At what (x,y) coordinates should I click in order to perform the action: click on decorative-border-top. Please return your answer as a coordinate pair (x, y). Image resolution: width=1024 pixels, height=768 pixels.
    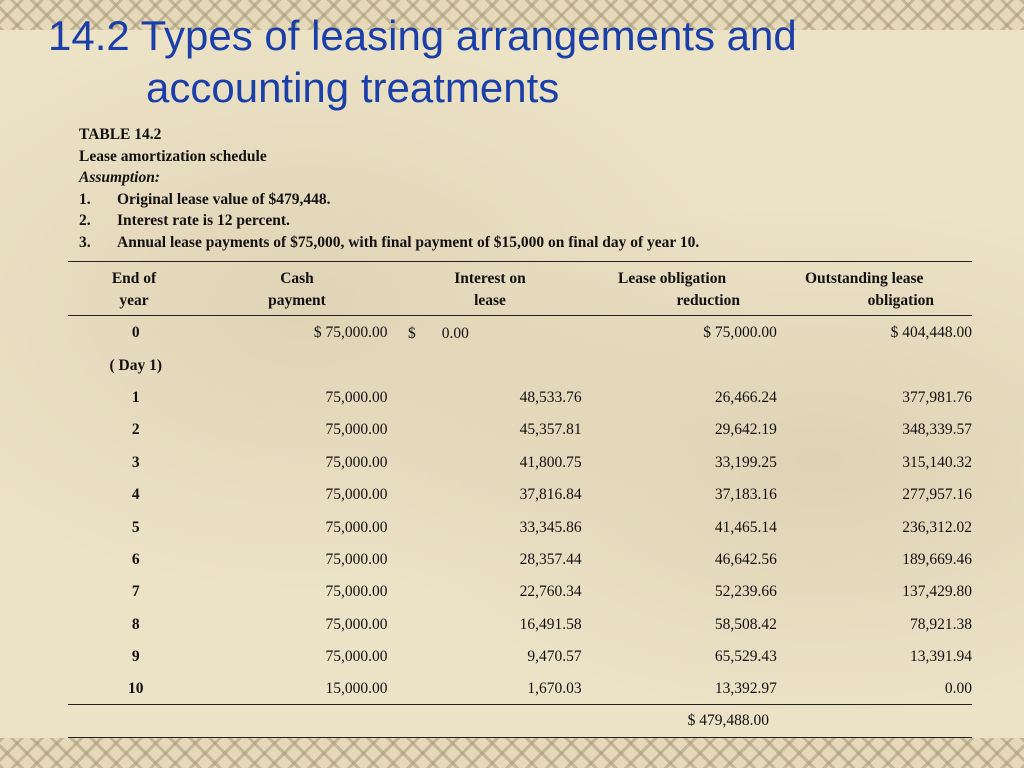
    Looking at the image, I should click on (512, 15).